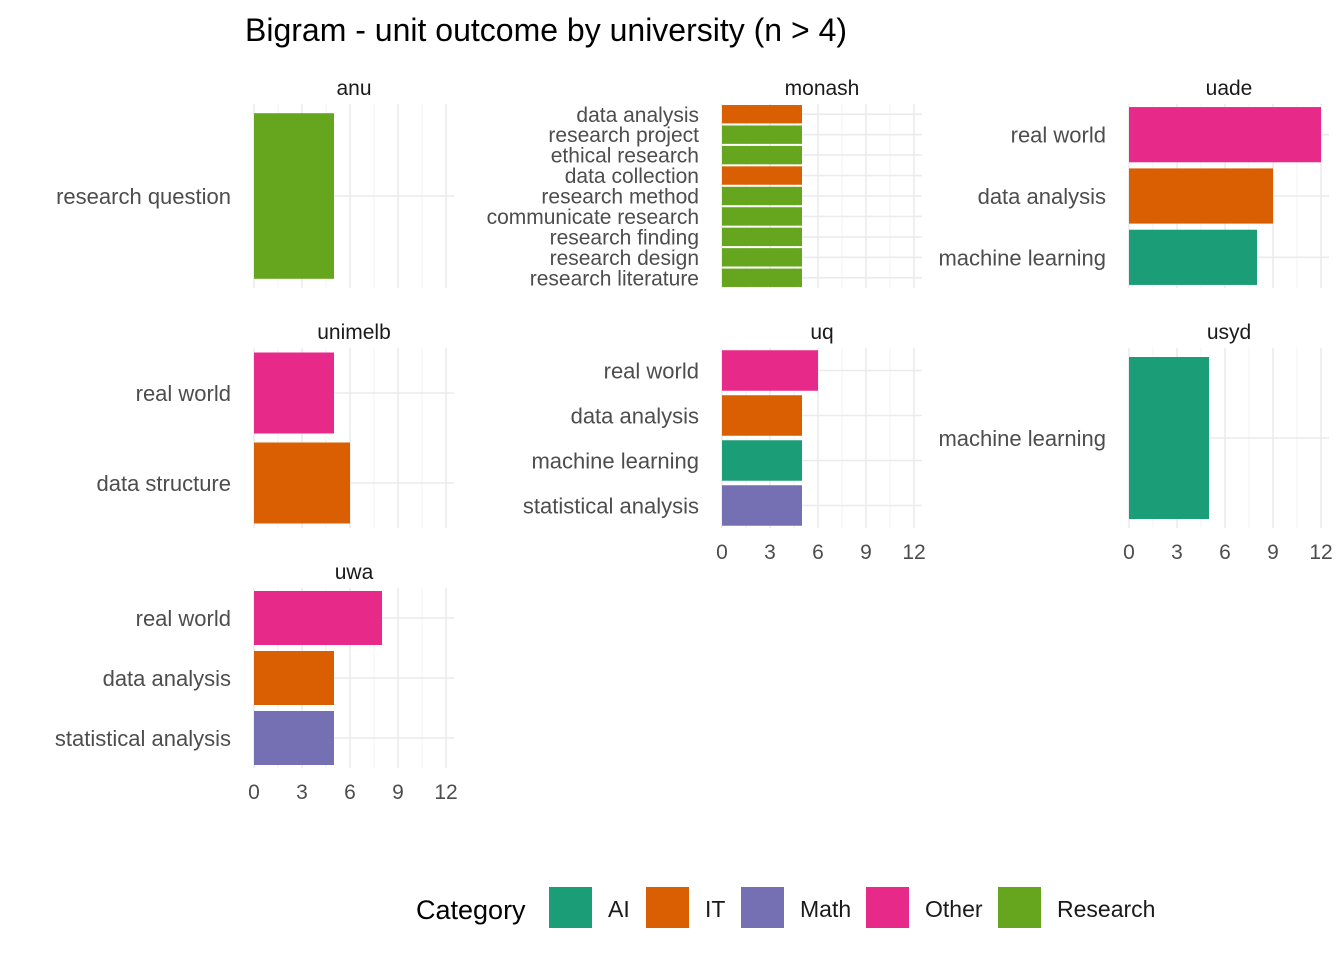 The height and width of the screenshot is (960, 1344). Describe the element at coordinates (143, 196) in the screenshot. I see `category-label: research question` at that location.